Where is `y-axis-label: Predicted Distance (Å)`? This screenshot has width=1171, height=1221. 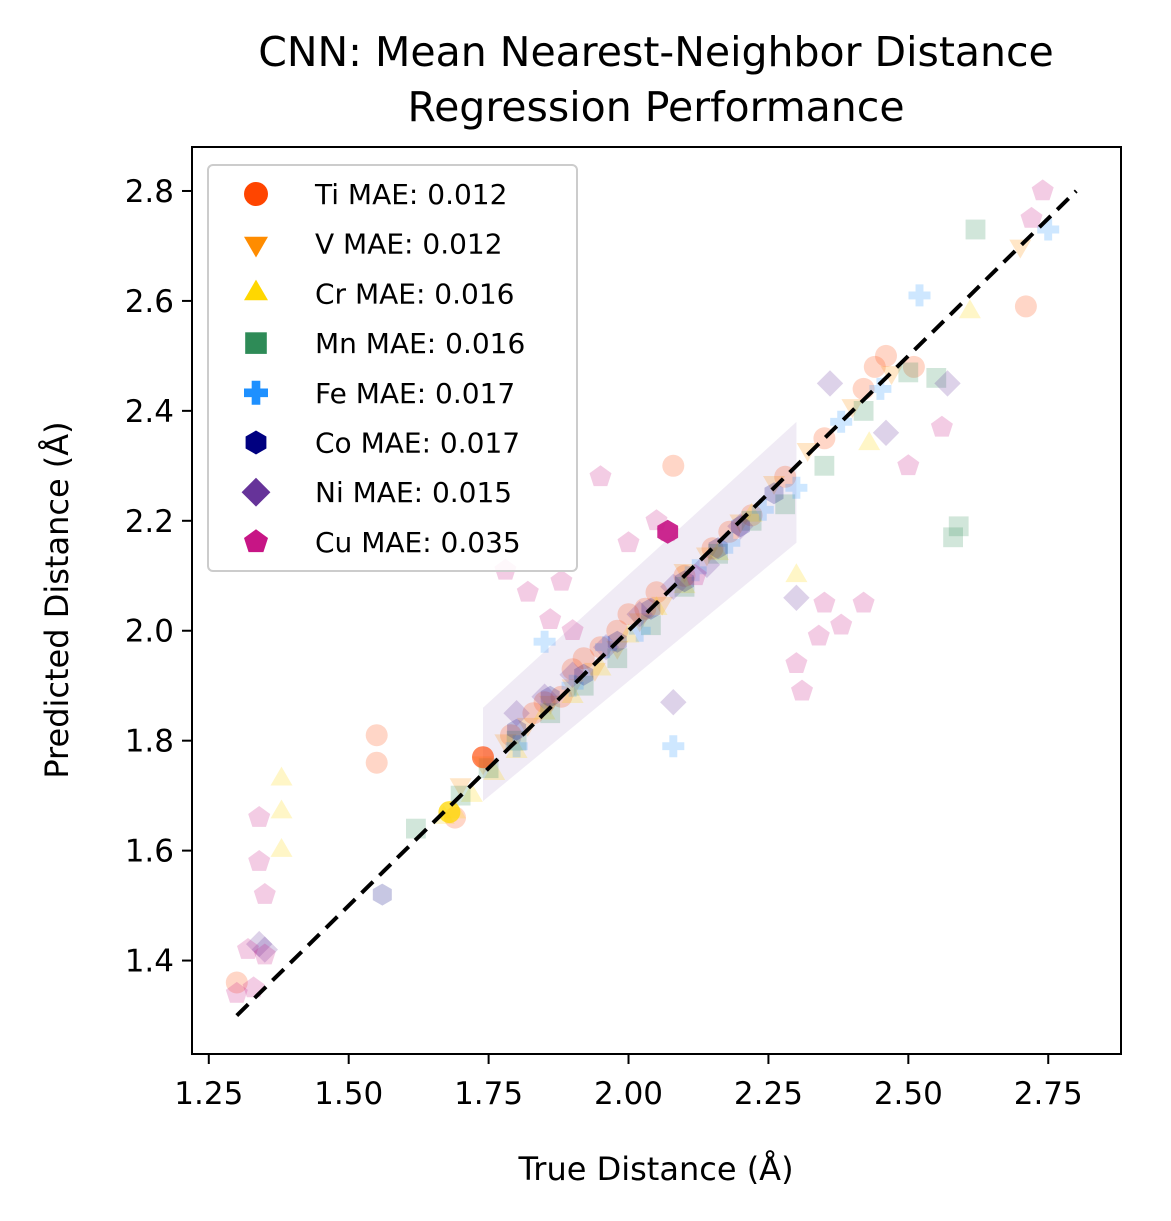
y-axis-label: Predicted Distance (Å) is located at coordinates (57, 599).